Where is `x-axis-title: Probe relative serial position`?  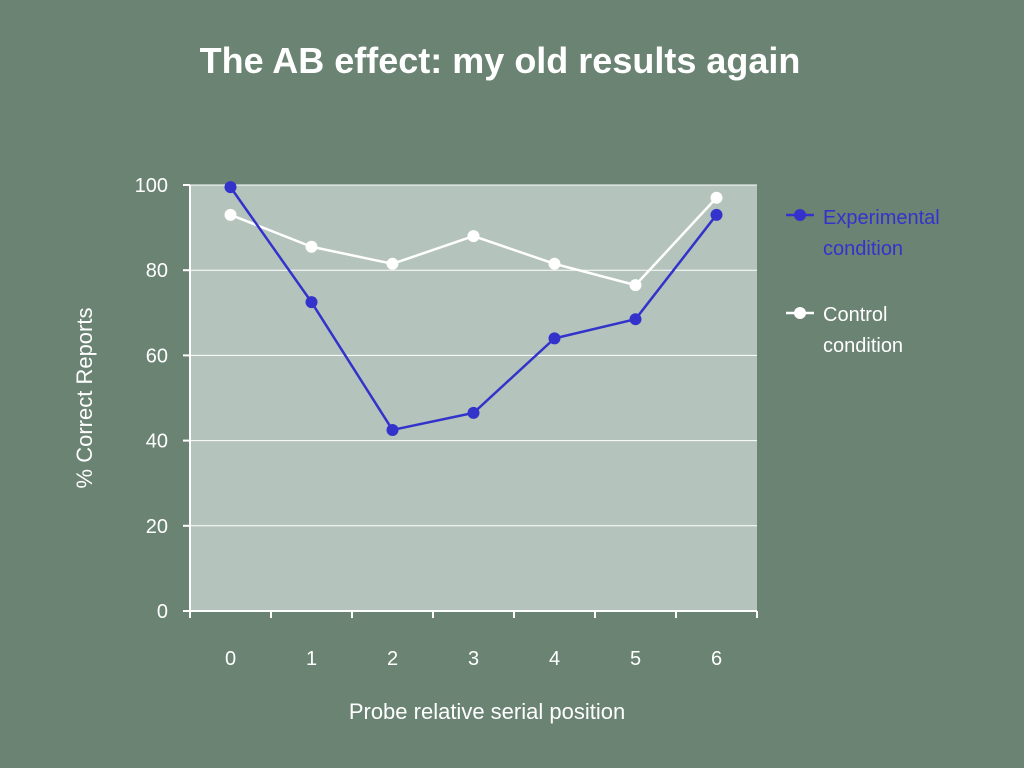 x-axis-title: Probe relative serial position is located at coordinates (487, 711).